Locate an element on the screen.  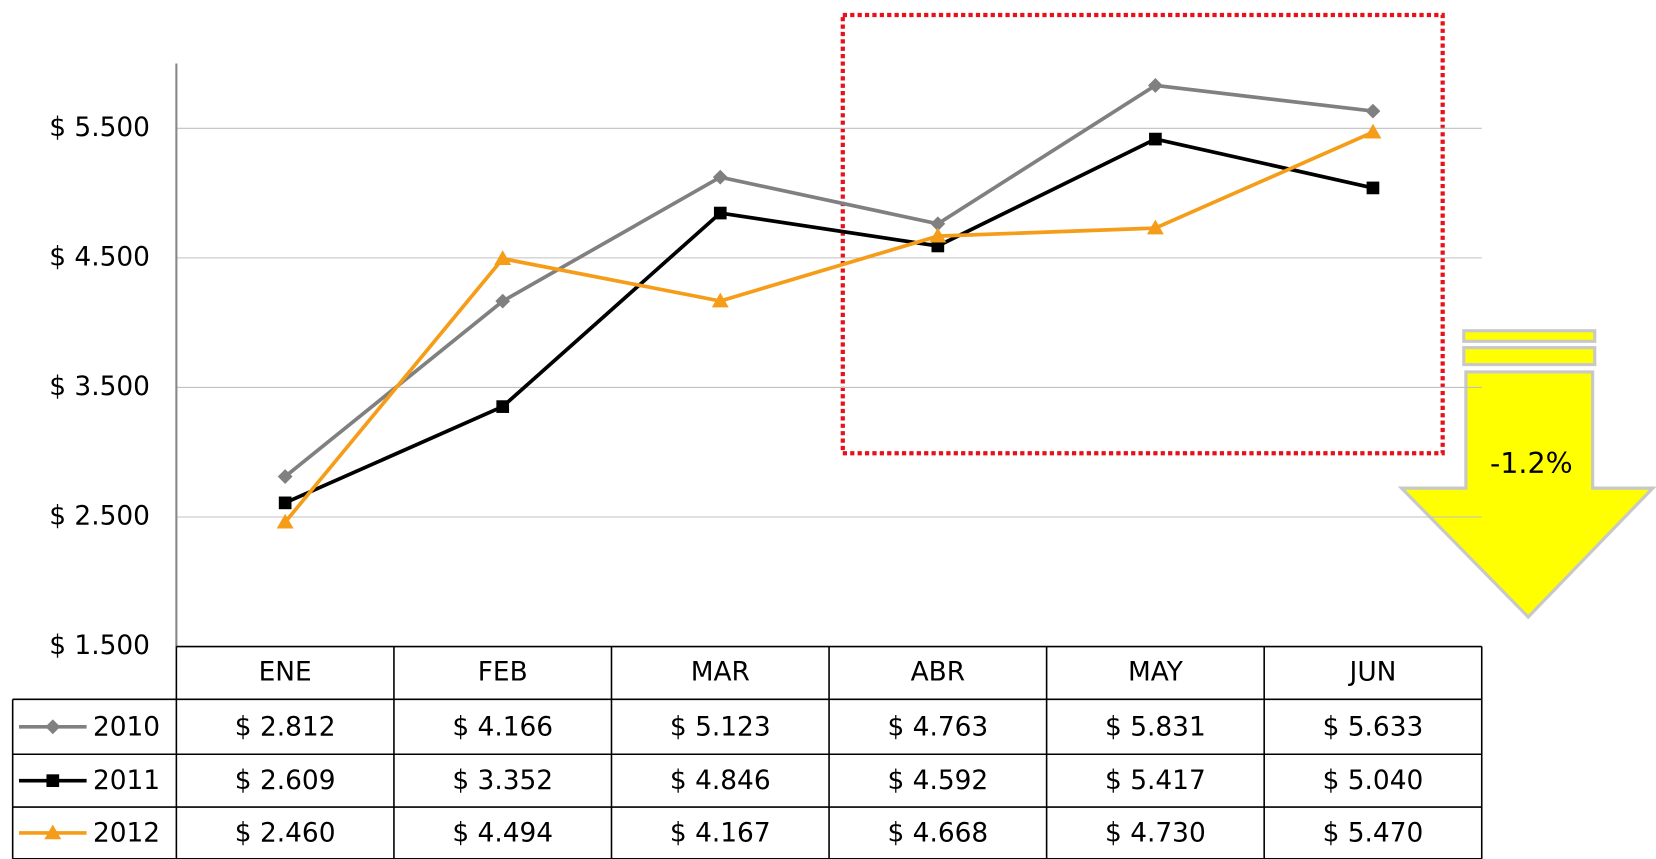
data-label: $ 5.040 is located at coordinates (1373, 780).